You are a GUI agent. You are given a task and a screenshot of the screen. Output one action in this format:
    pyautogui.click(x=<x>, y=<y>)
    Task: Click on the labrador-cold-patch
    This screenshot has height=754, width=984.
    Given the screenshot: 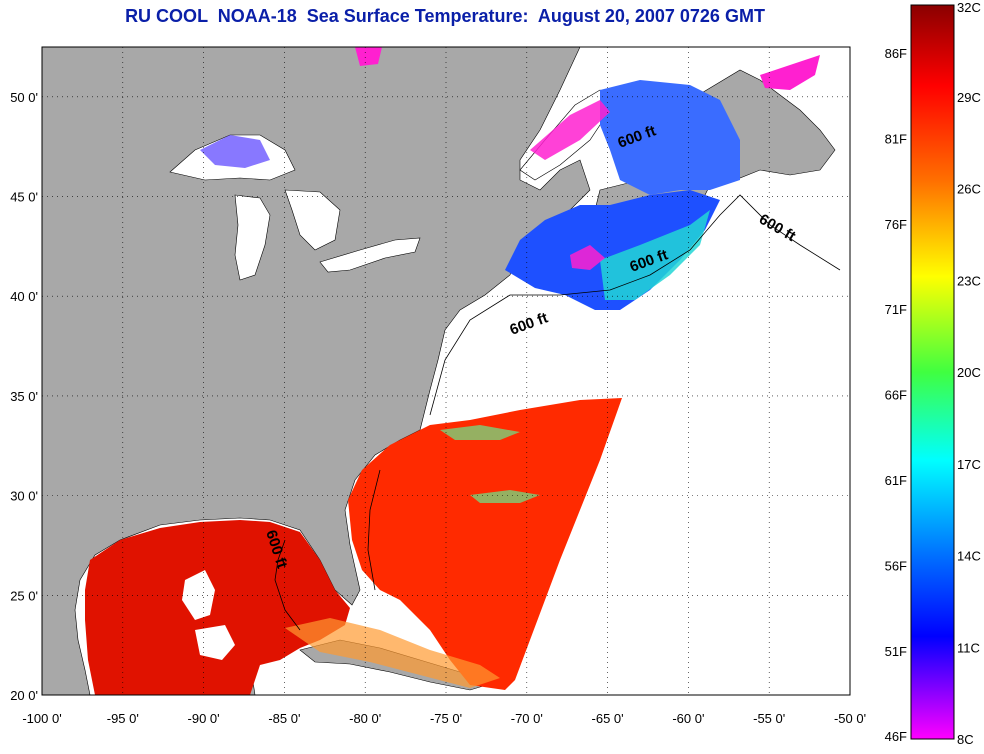 What is the action you would take?
    pyautogui.click(x=790, y=72)
    